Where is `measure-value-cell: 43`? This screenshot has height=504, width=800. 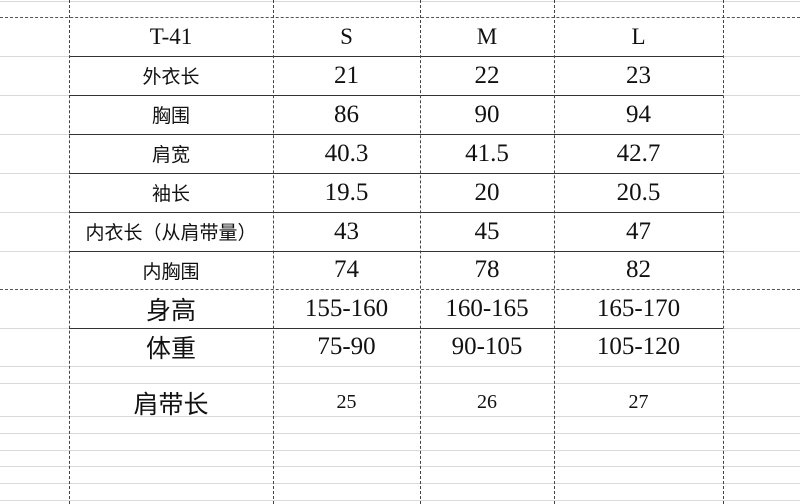
measure-value-cell: 43 is located at coordinates (346, 231).